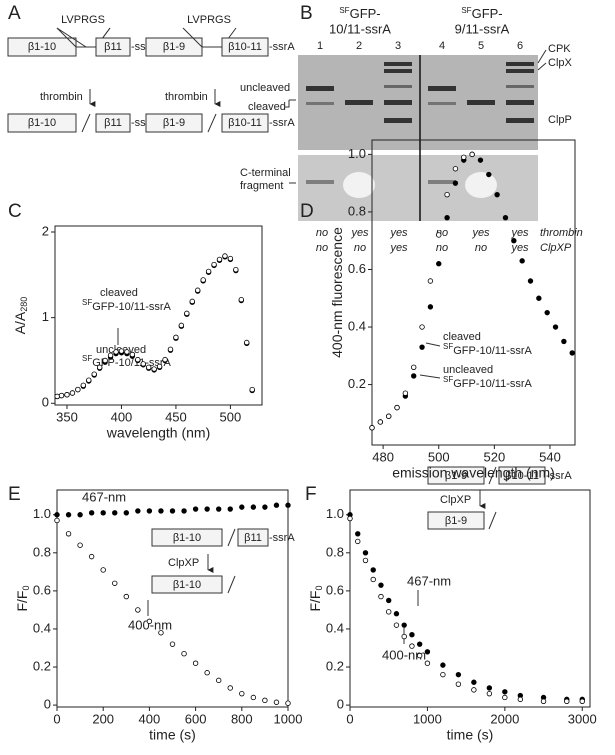 The image size is (615, 755). Describe the element at coordinates (20, 322) in the screenshot. I see `y-axis-label-main: A/A` at that location.